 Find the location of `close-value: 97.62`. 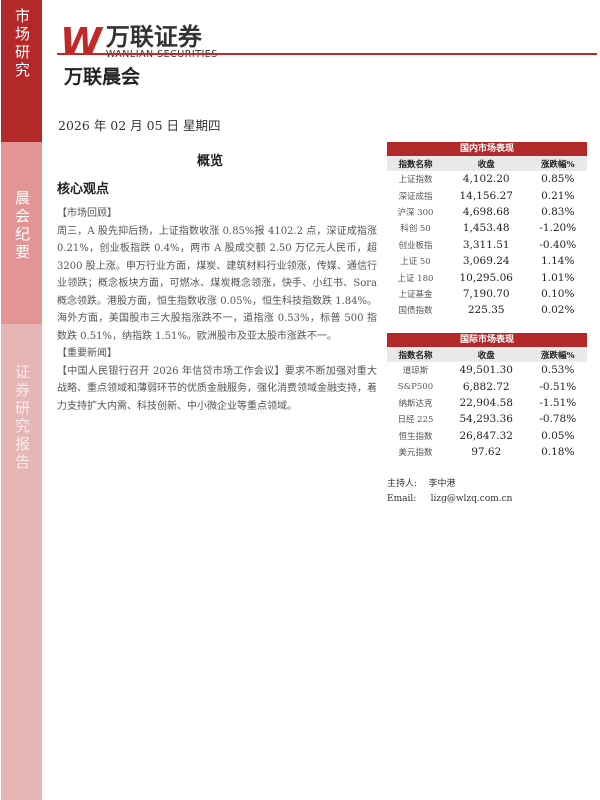

close-value: 97.62 is located at coordinates (486, 452).